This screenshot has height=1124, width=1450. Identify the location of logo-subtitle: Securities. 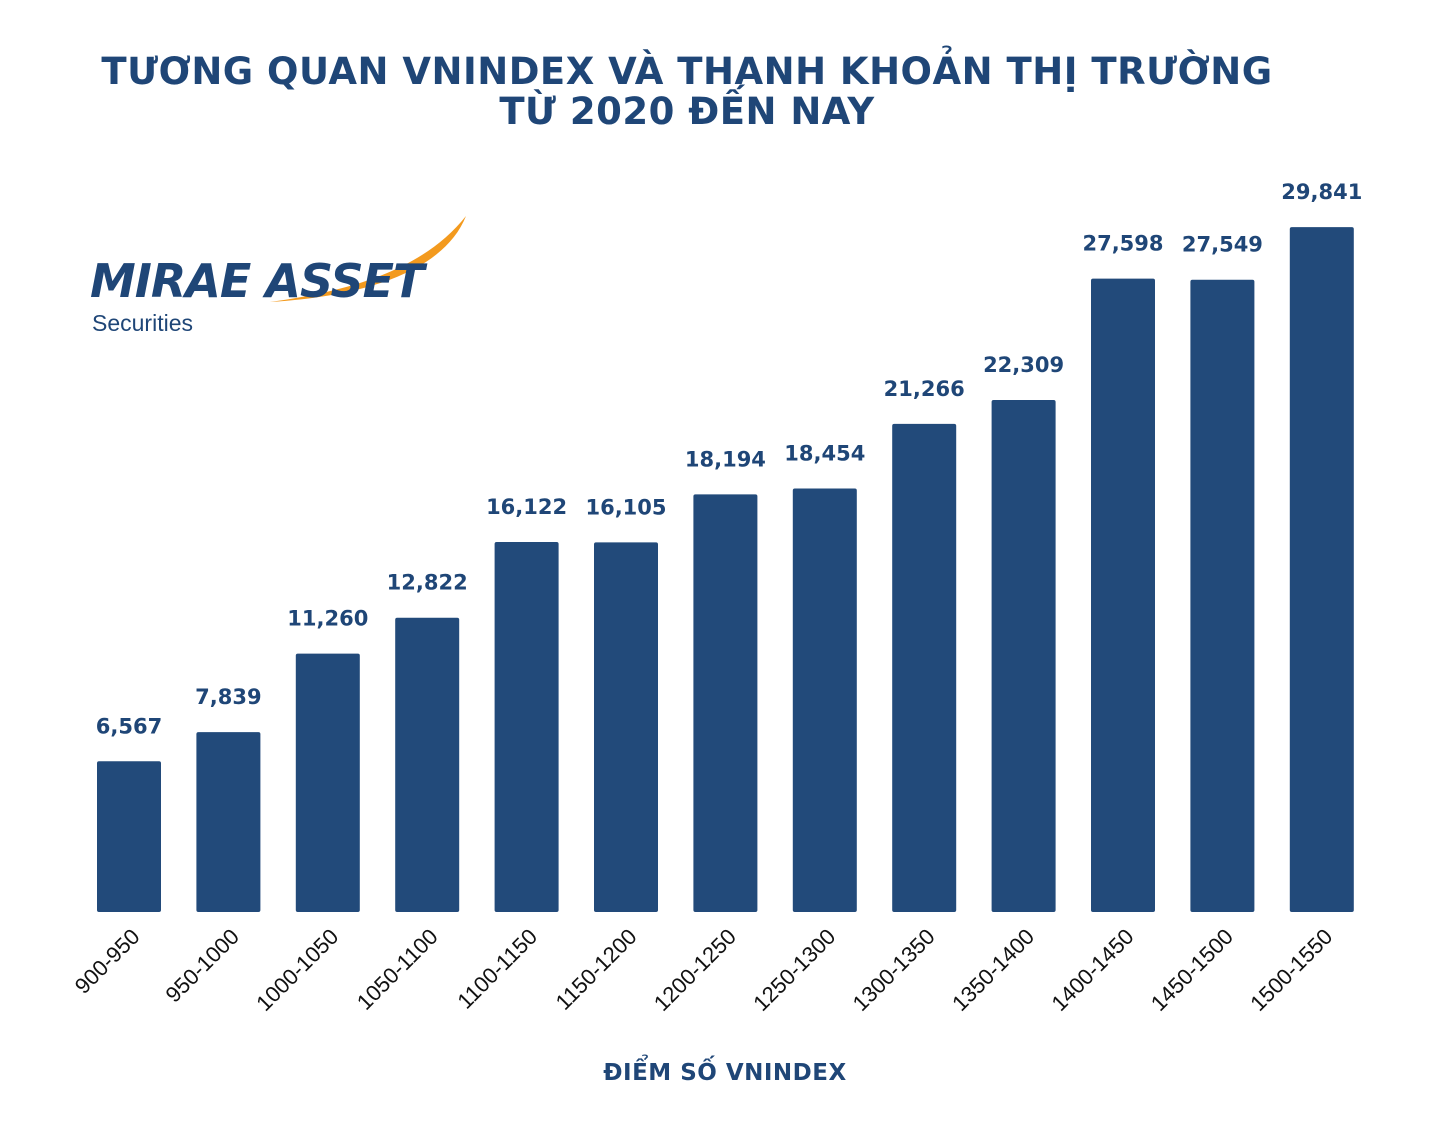
(142, 323).